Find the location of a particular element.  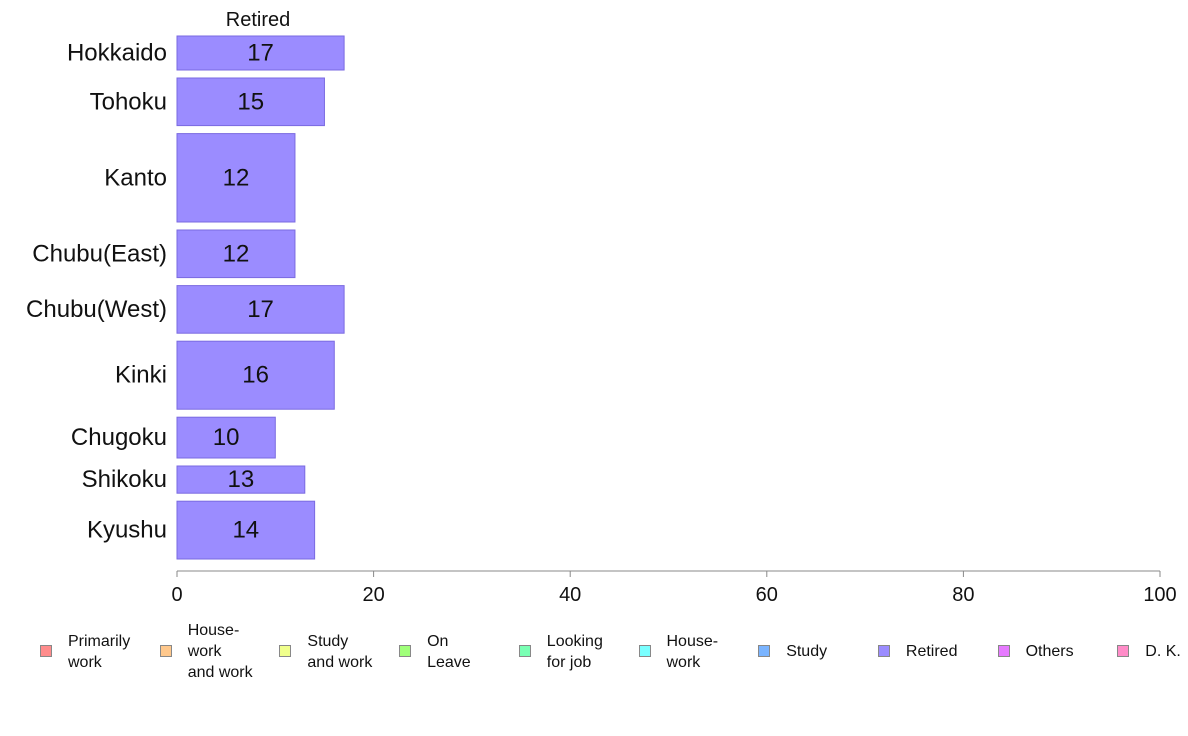

legend-item: Looking for job is located at coordinates (560, 652).